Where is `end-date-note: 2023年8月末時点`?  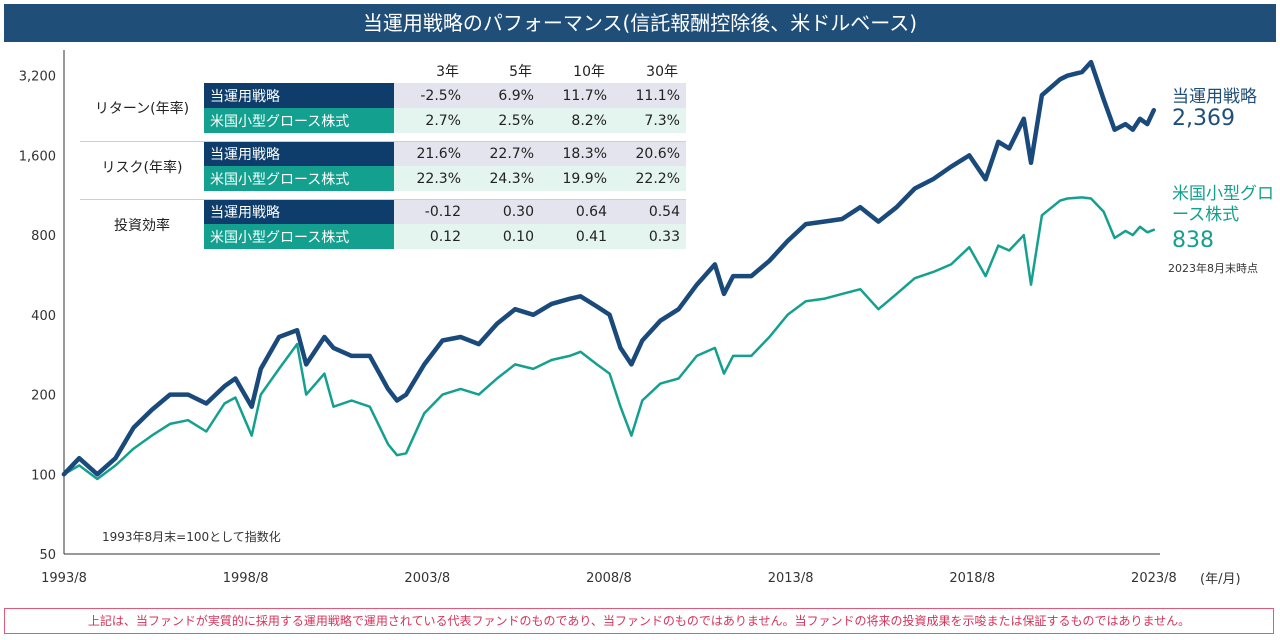 end-date-note: 2023年8月末時点 is located at coordinates (1213, 268).